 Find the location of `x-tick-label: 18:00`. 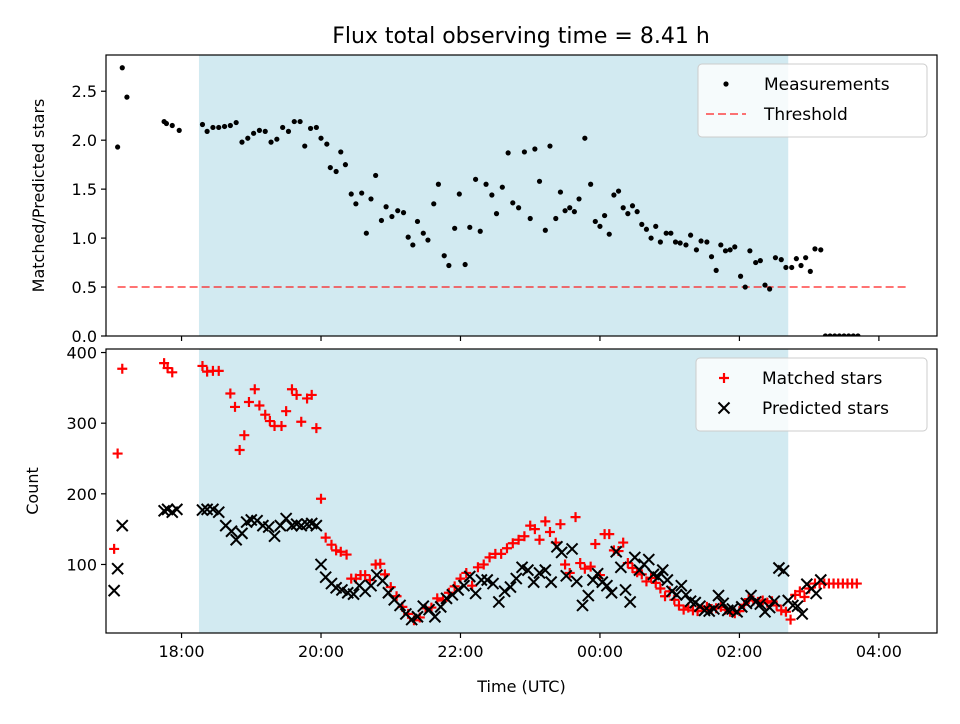

x-tick-label: 18:00 is located at coordinates (181, 651).